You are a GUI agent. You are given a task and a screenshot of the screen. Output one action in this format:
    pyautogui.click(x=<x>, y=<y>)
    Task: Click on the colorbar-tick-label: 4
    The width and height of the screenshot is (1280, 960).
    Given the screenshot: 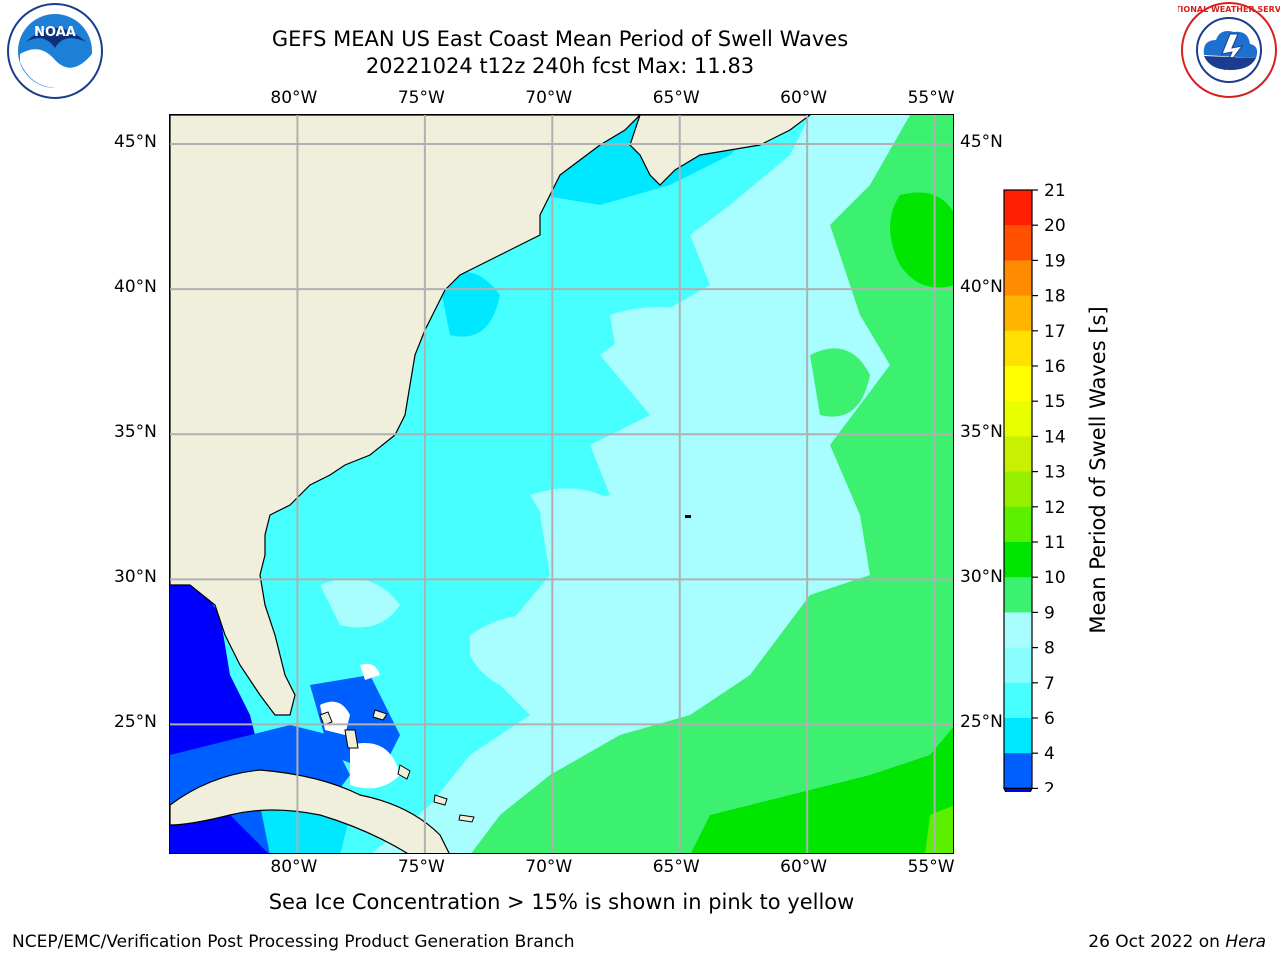 What is the action you would take?
    pyautogui.click(x=1049, y=754)
    